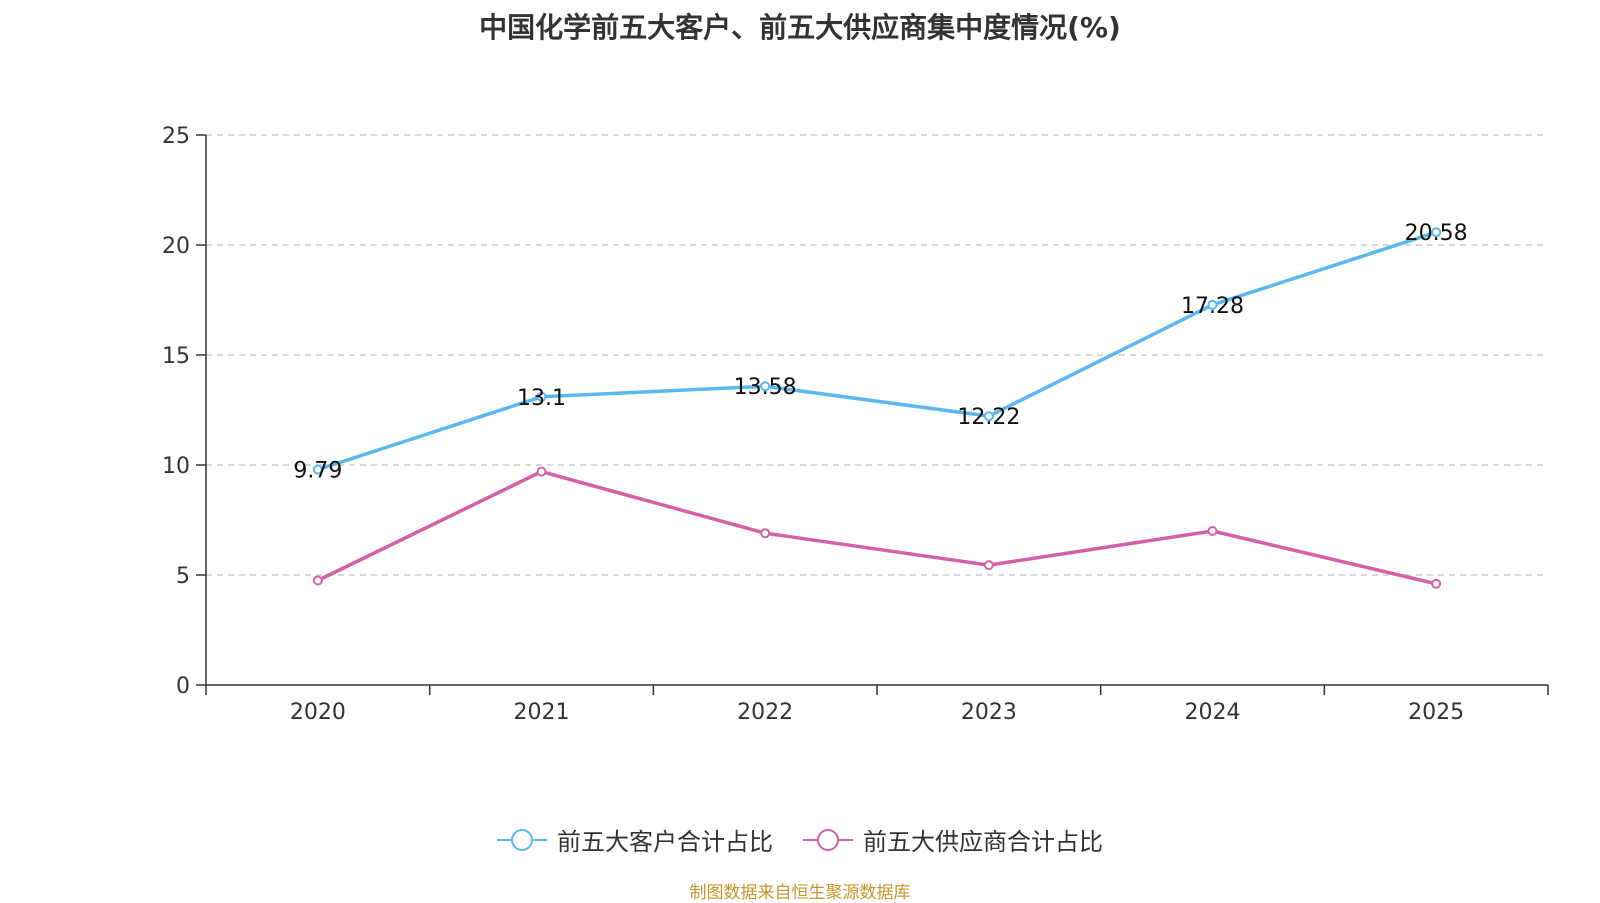 Image resolution: width=1600 pixels, height=903 pixels. What do you see at coordinates (522, 840) in the screenshot?
I see `legend-customers-marker-icon` at bounding box center [522, 840].